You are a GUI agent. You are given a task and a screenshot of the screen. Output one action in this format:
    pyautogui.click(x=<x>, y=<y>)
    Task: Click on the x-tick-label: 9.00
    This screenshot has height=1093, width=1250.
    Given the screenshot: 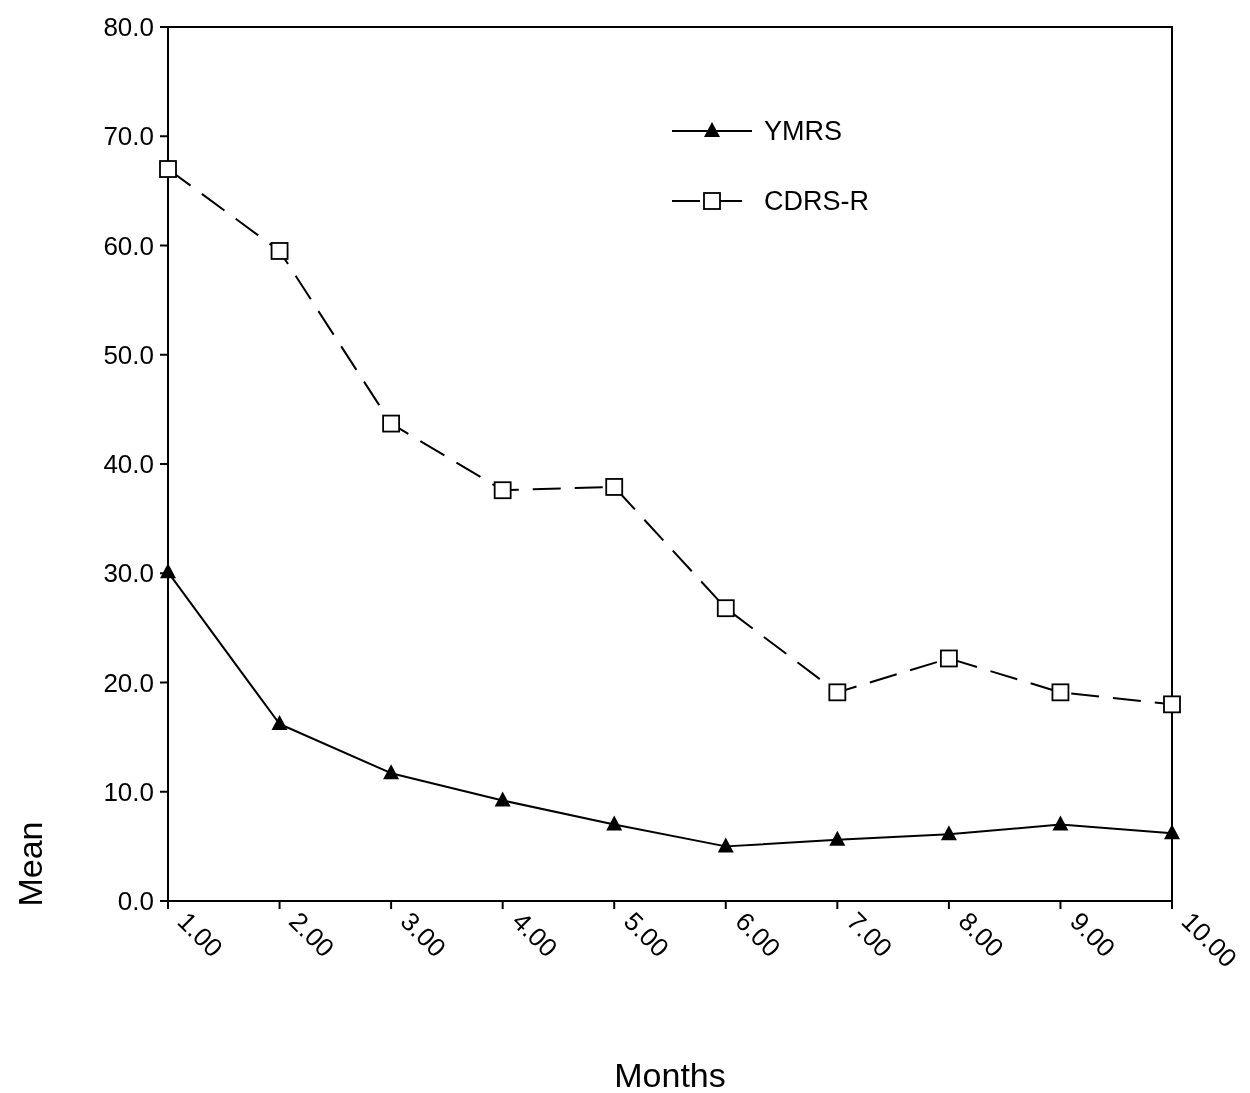 What is the action you would take?
    pyautogui.click(x=1093, y=935)
    